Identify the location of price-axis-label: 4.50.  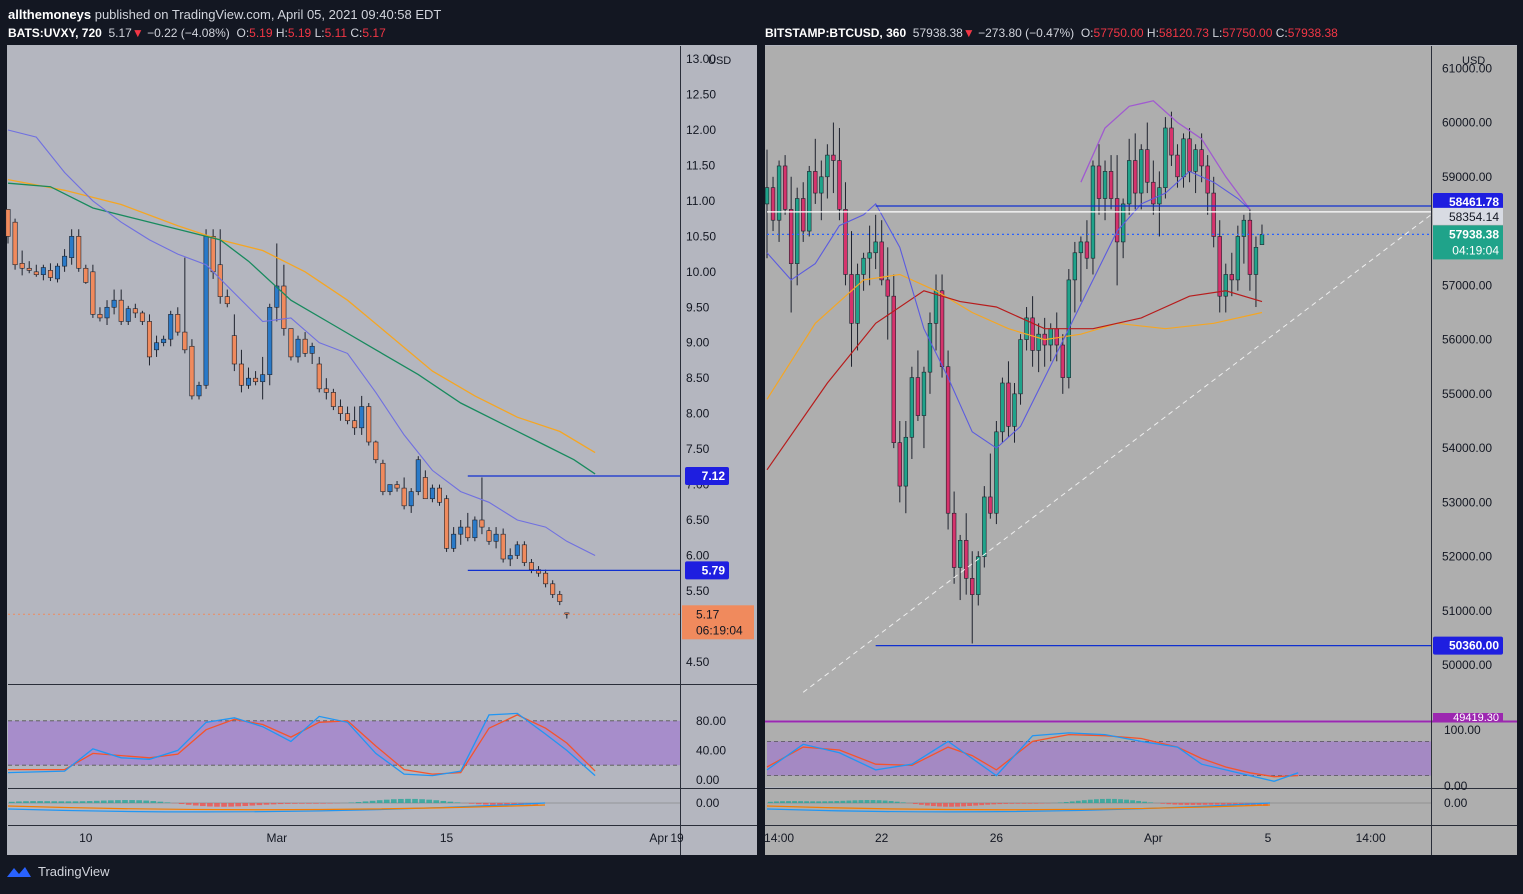
(698, 662).